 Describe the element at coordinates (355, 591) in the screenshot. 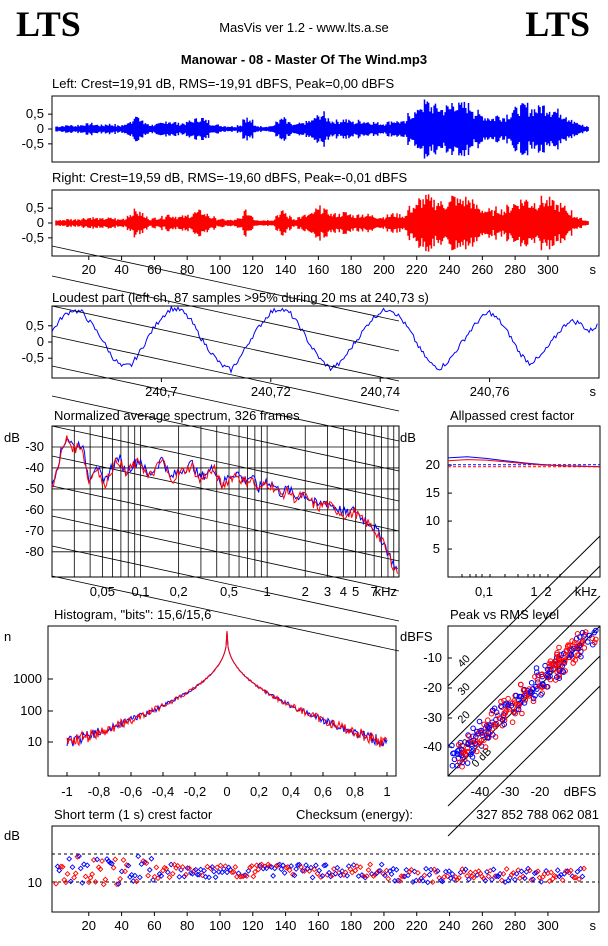

I see `spectrum-xtick-label: 5` at that location.